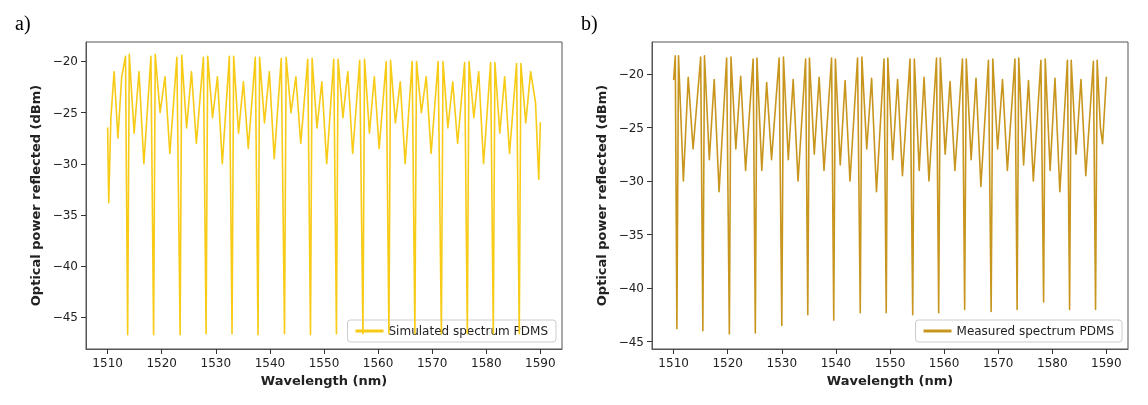 Image resolution: width=1148 pixels, height=405 pixels. What do you see at coordinates (468, 331) in the screenshot?
I see `legend-label: Simulated spectrum PDMS` at bounding box center [468, 331].